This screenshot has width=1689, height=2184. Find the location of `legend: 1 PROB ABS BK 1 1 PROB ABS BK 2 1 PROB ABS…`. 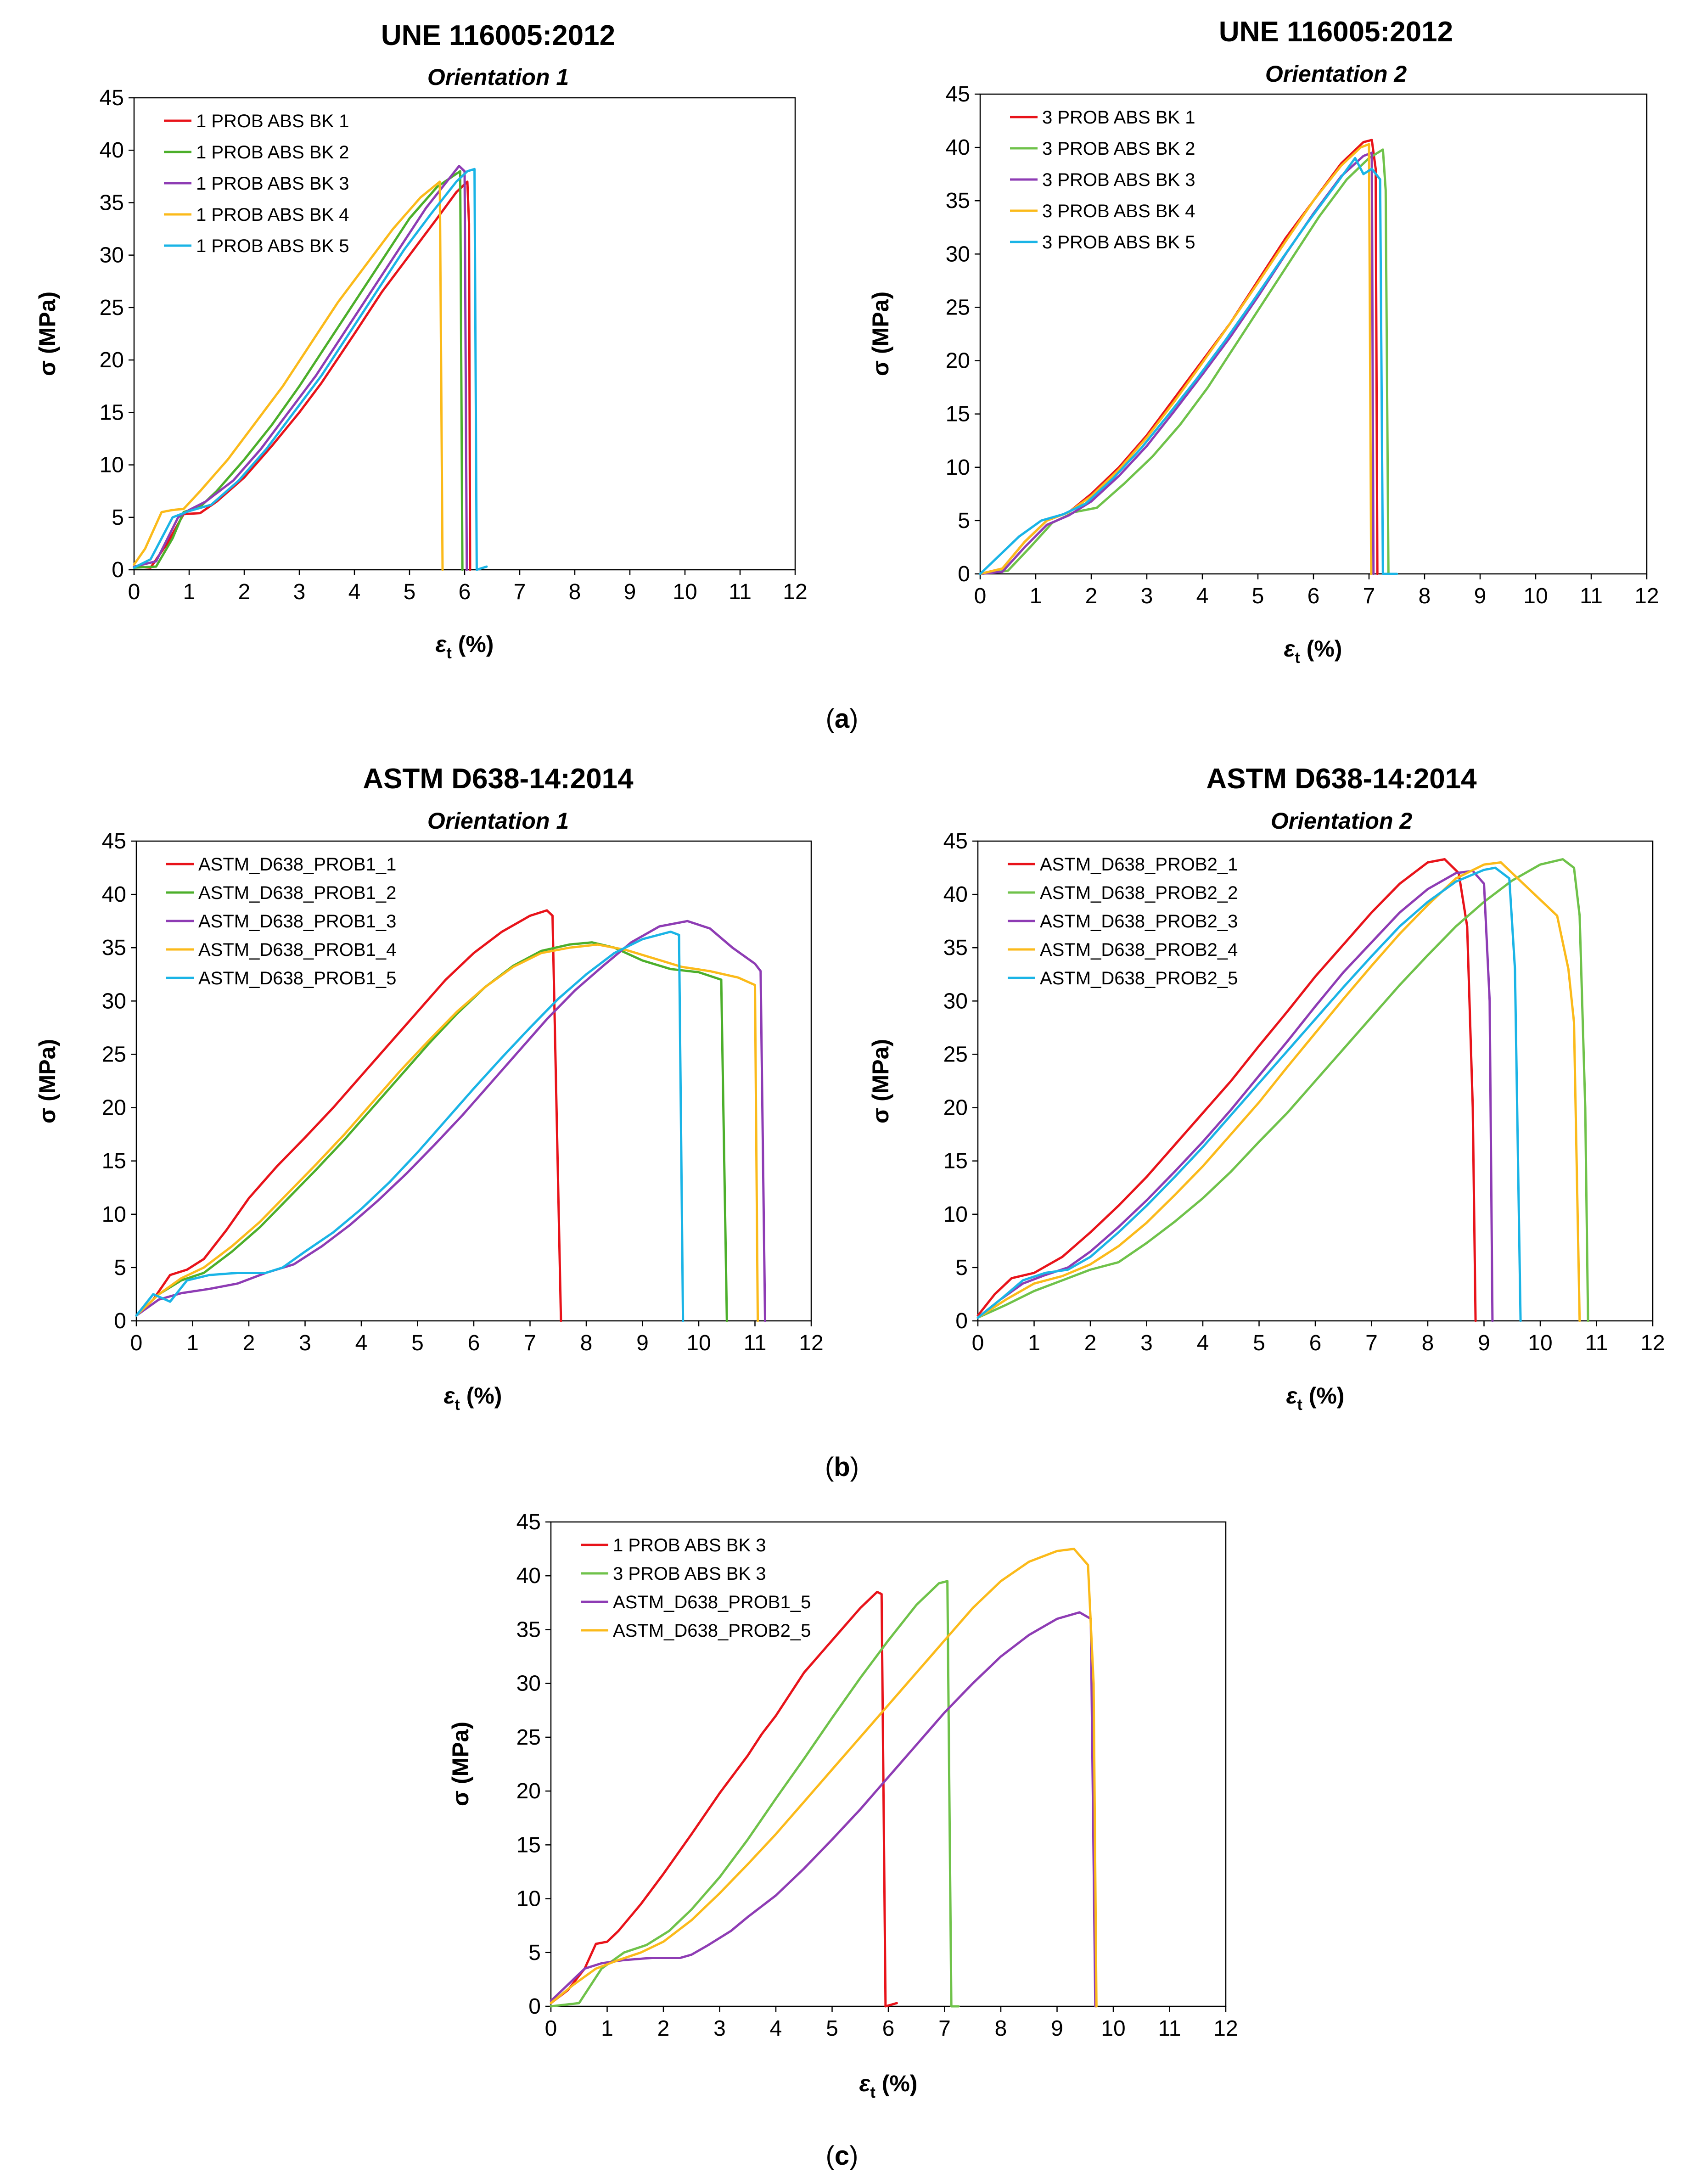

legend: 1 PROB ABS BK 1 1 PROB ABS BK 2 1 PROB ABS… is located at coordinates (256, 183).